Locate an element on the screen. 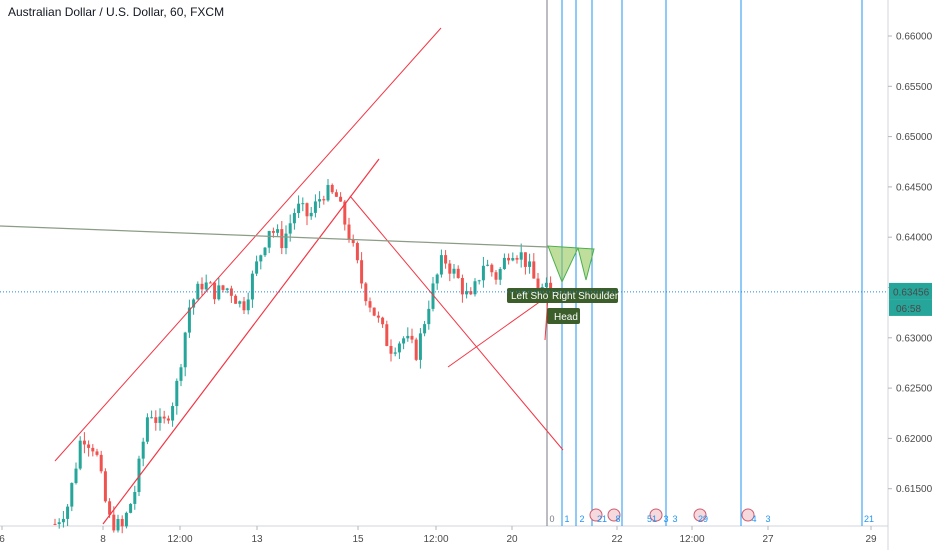 The width and height of the screenshot is (932, 550). bottom-marker-number: 1 is located at coordinates (566, 519).